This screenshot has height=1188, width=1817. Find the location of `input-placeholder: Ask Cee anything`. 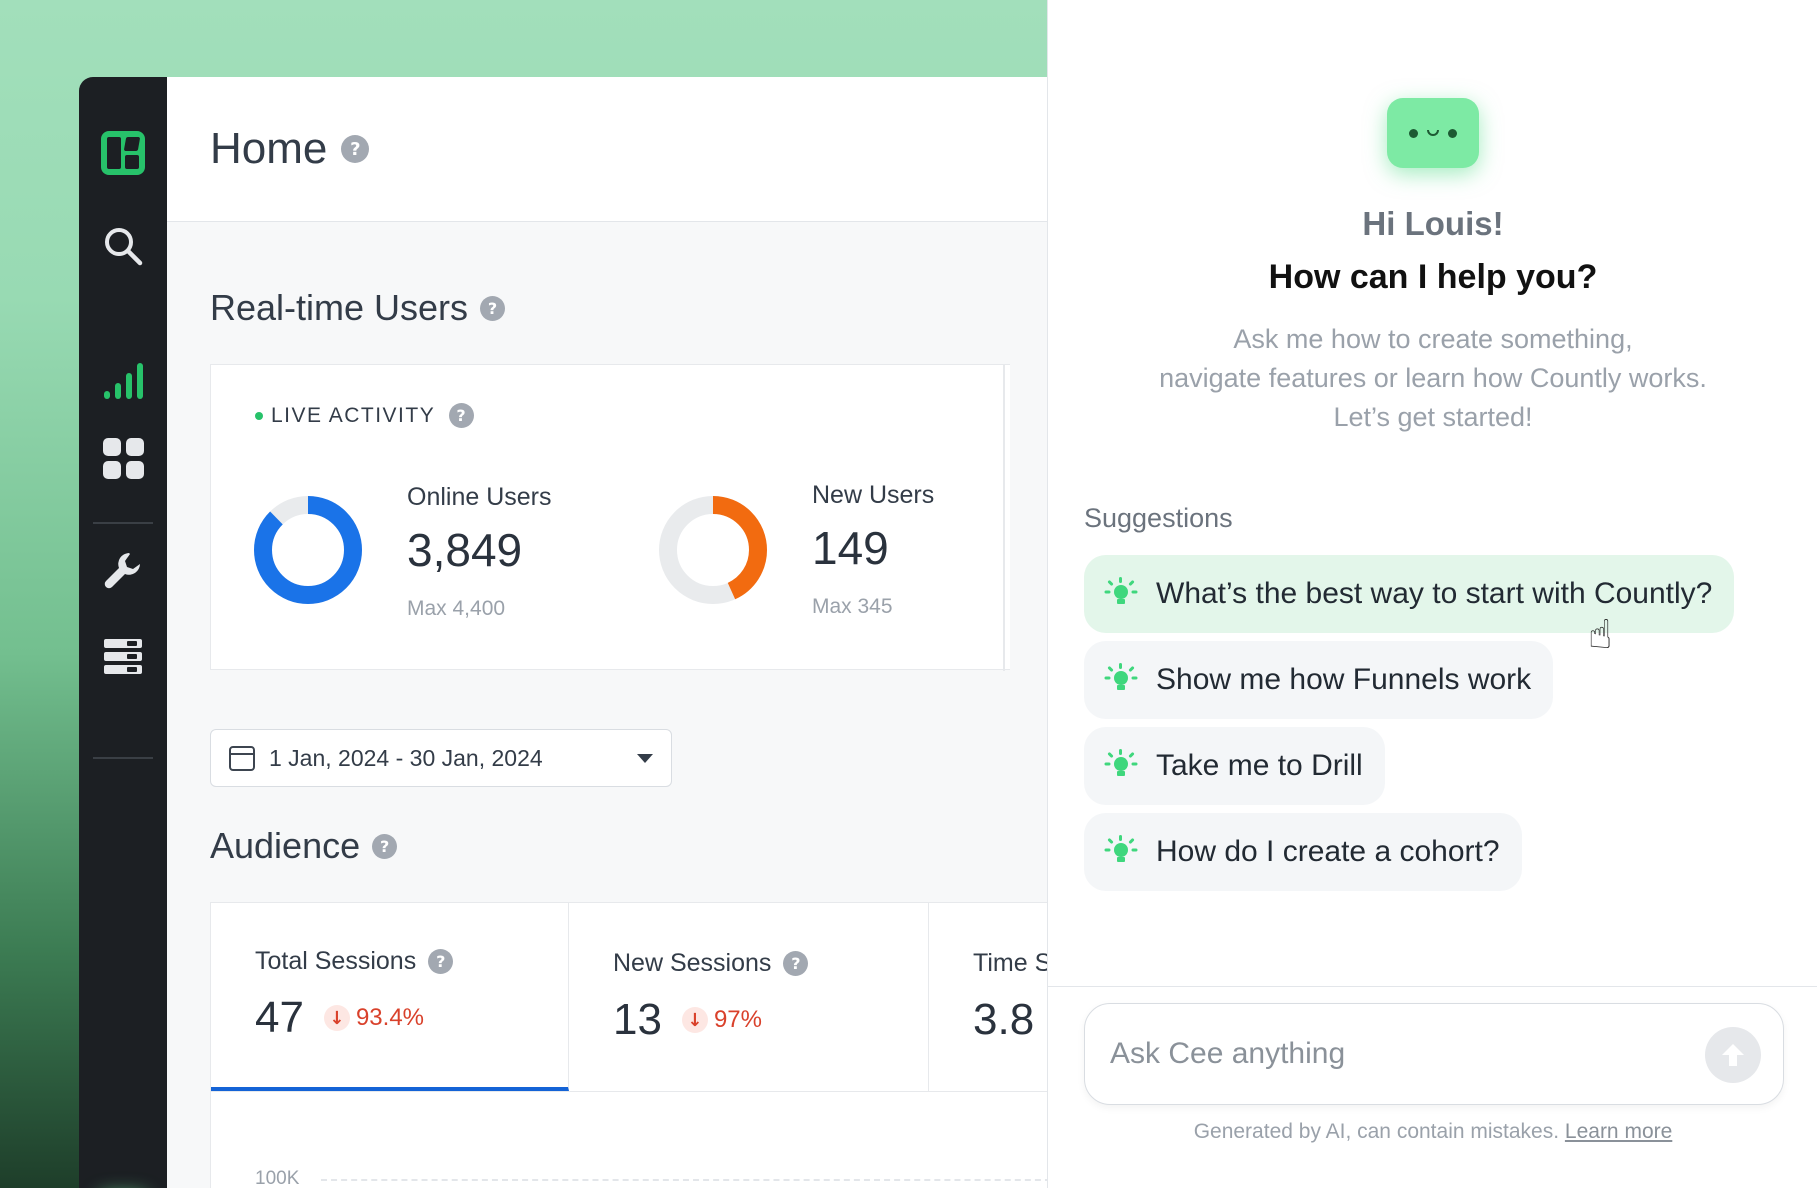

input-placeholder: Ask Cee anything is located at coordinates (1228, 1053).